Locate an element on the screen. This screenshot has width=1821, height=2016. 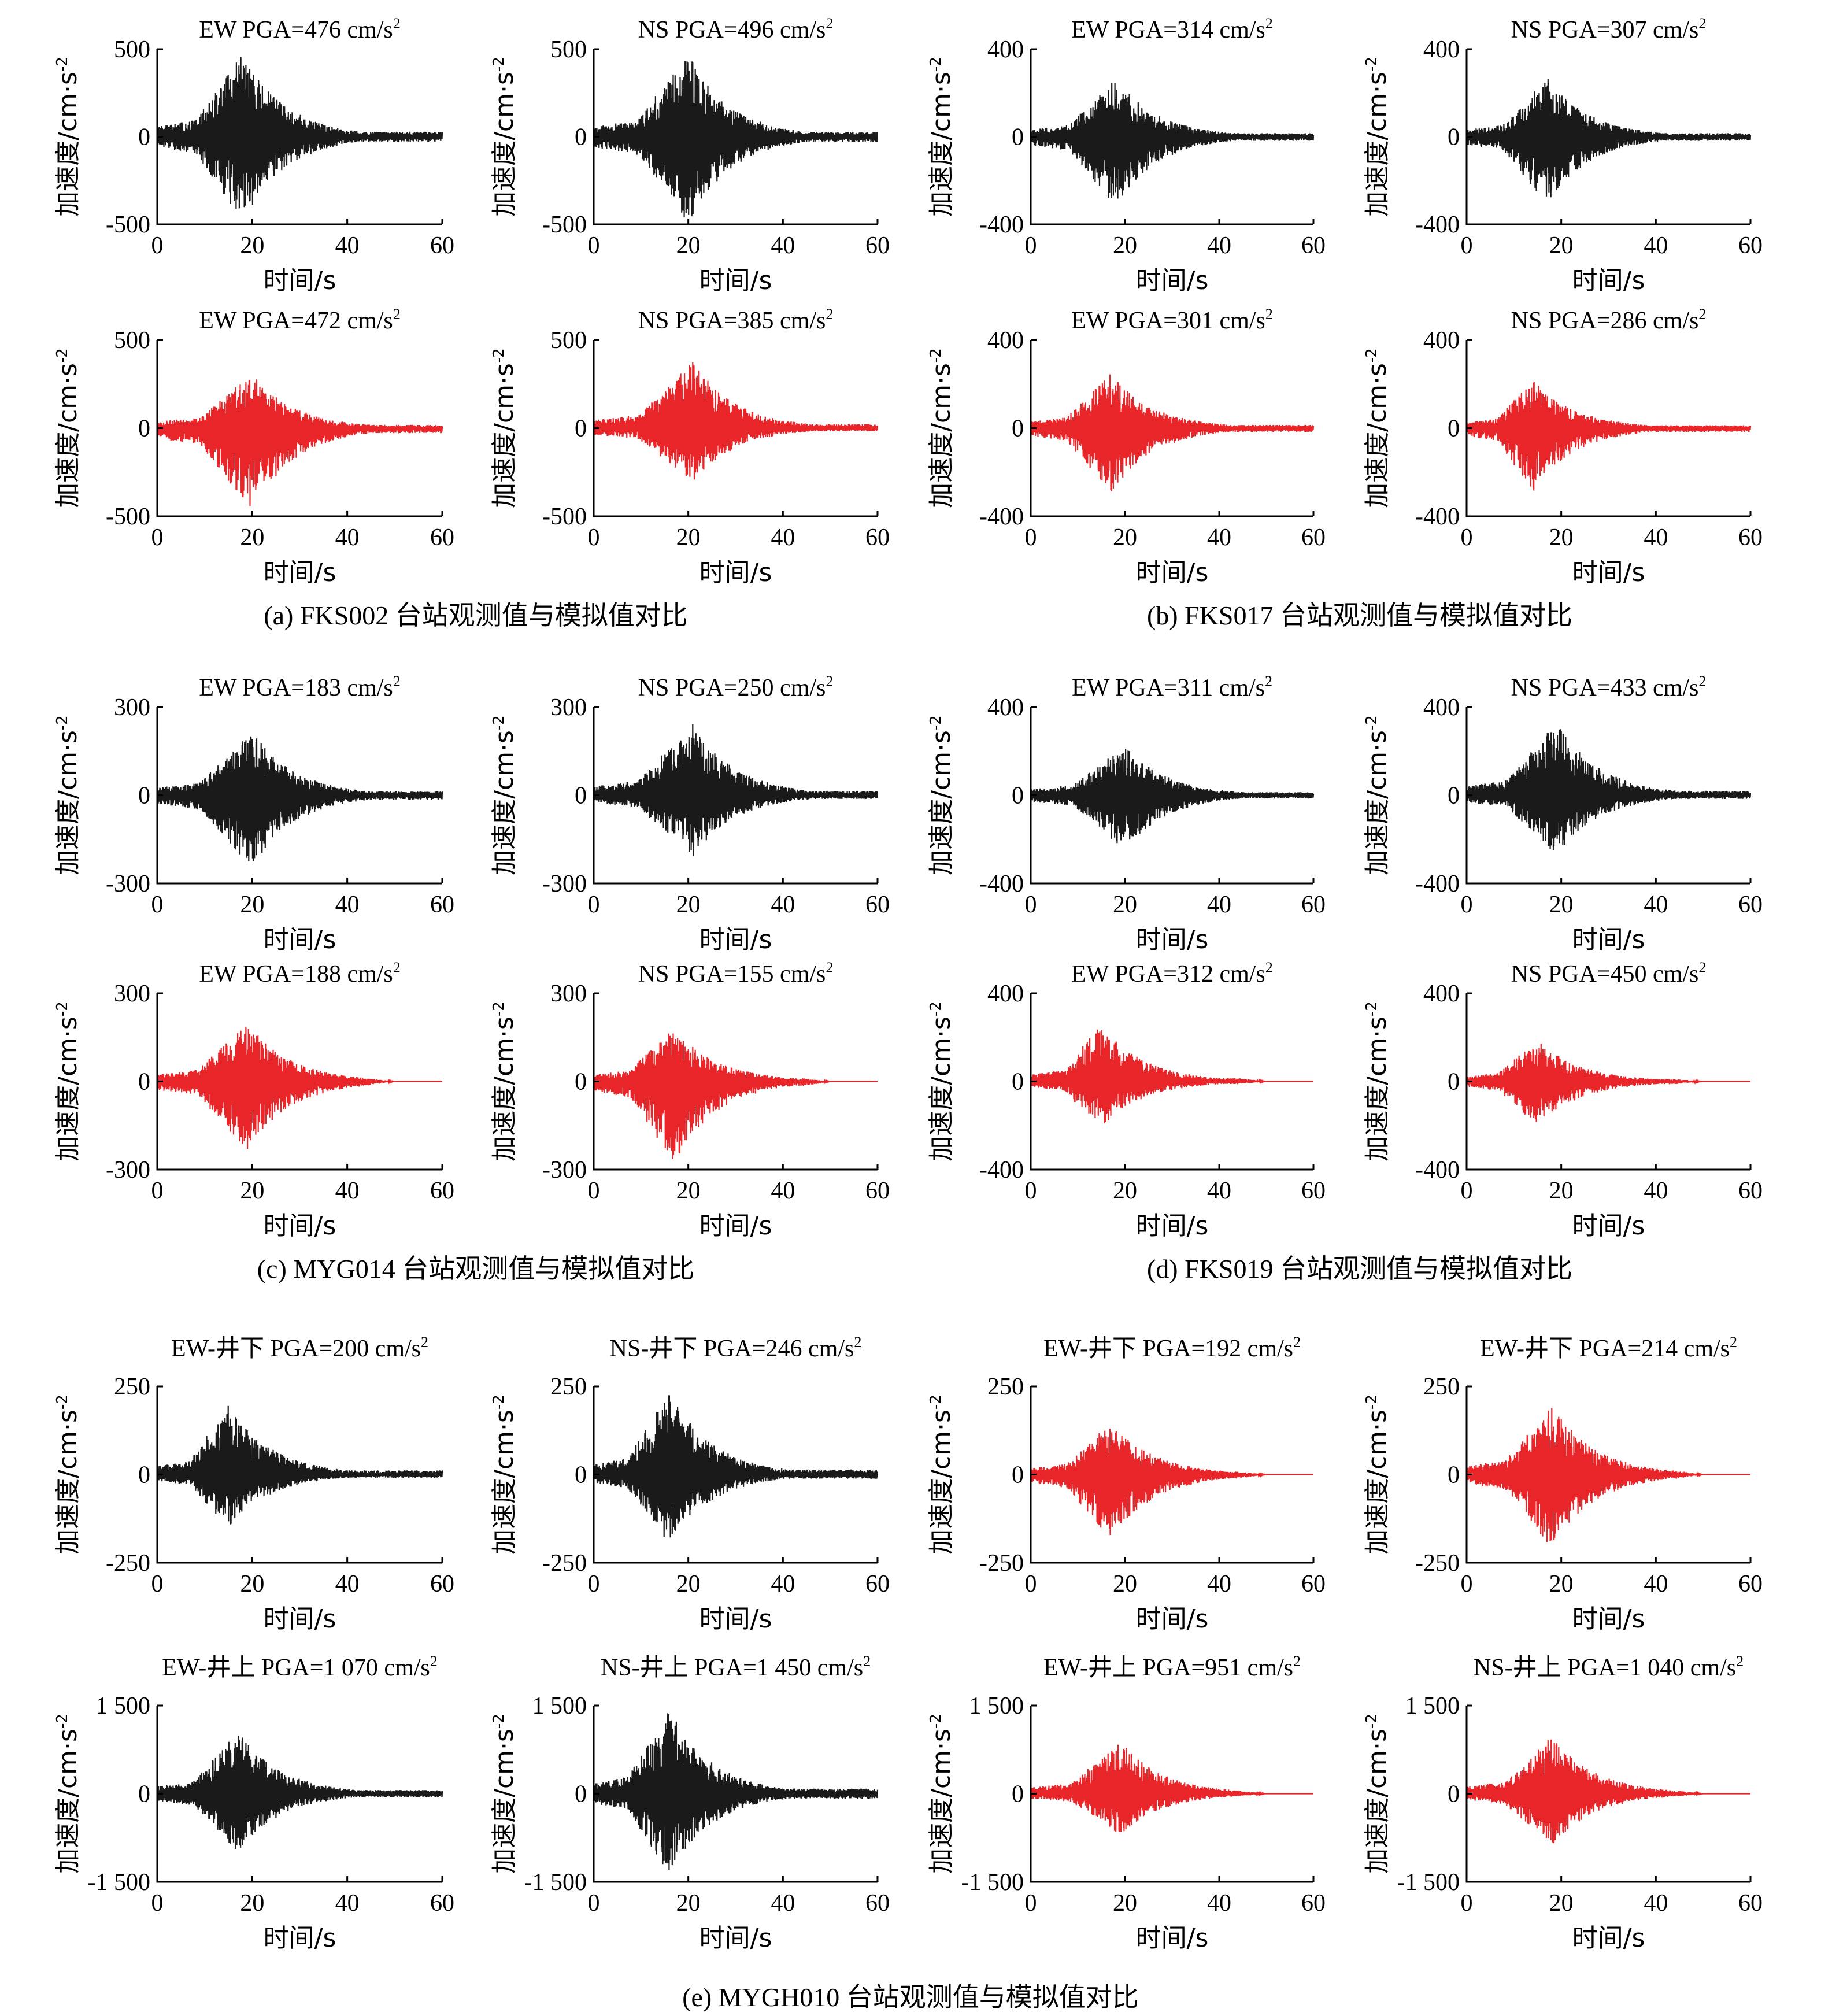
caption-a: (a) FKS002 台站观测值与模拟值对比 is located at coordinates (475, 615).